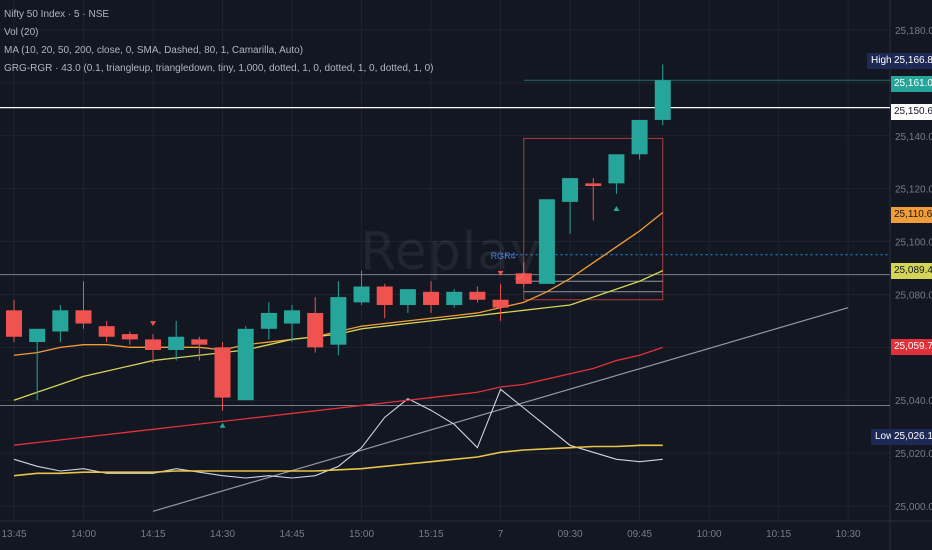 Image resolution: width=932 pixels, height=550 pixels. I want to click on x-tick-label: 14:00, so click(83, 534).